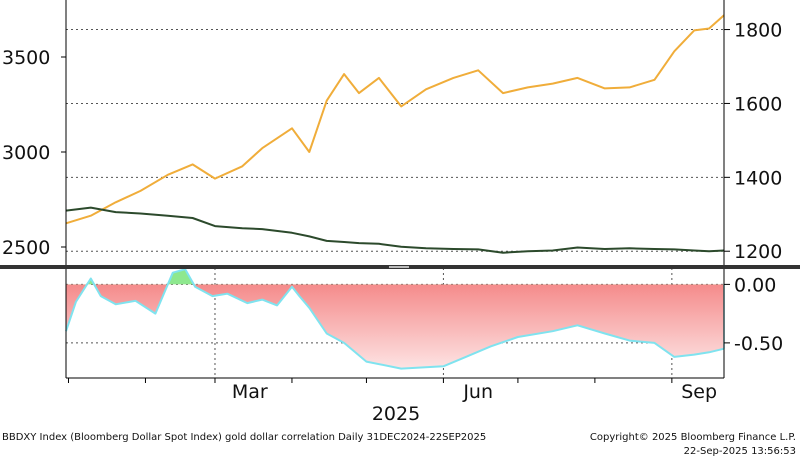 The image size is (800, 461). What do you see at coordinates (399, 267) in the screenshot?
I see `panel-divider-handle` at bounding box center [399, 267].